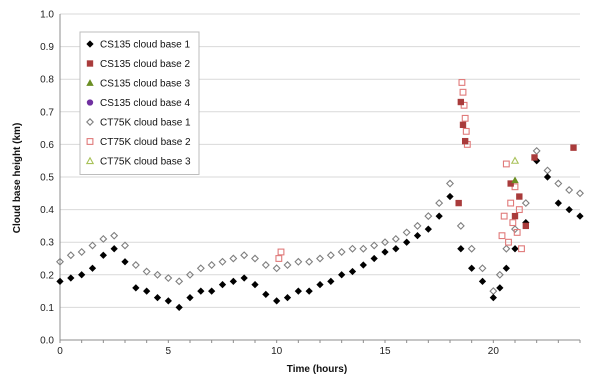 This screenshot has width=590, height=378. I want to click on y-axis-title: Cloud base height (km), so click(17, 178).